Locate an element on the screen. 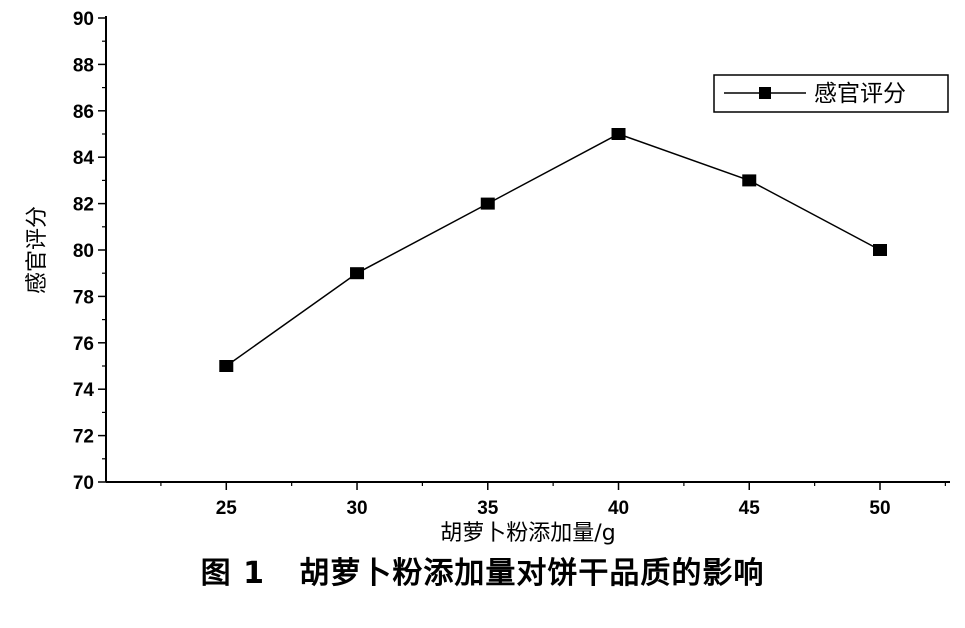 Image resolution: width=965 pixels, height=628 pixels. y-axis-title: 感官评分 is located at coordinates (37, 250).